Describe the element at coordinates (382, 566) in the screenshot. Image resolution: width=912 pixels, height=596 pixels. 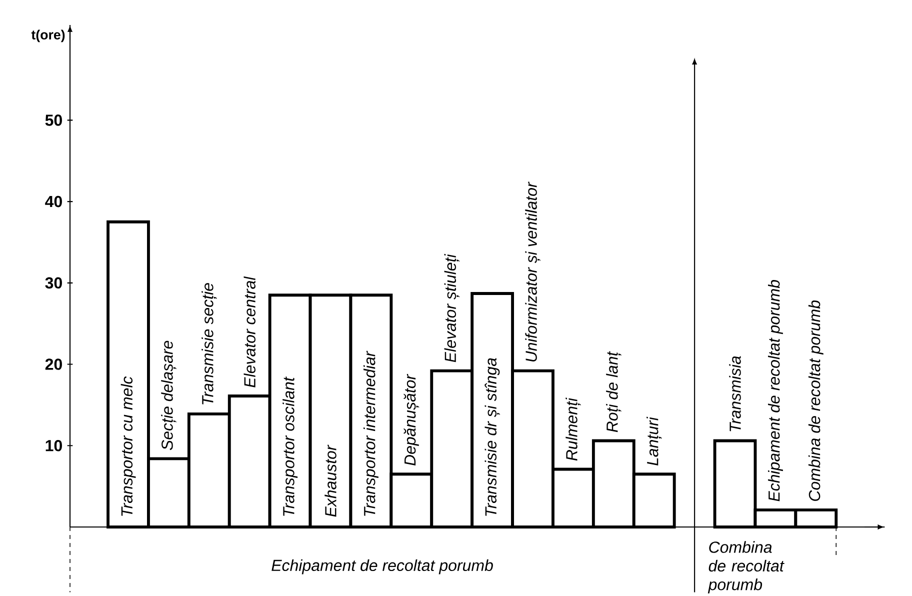
I see `text: Echipament de recoltat porumb` at that location.